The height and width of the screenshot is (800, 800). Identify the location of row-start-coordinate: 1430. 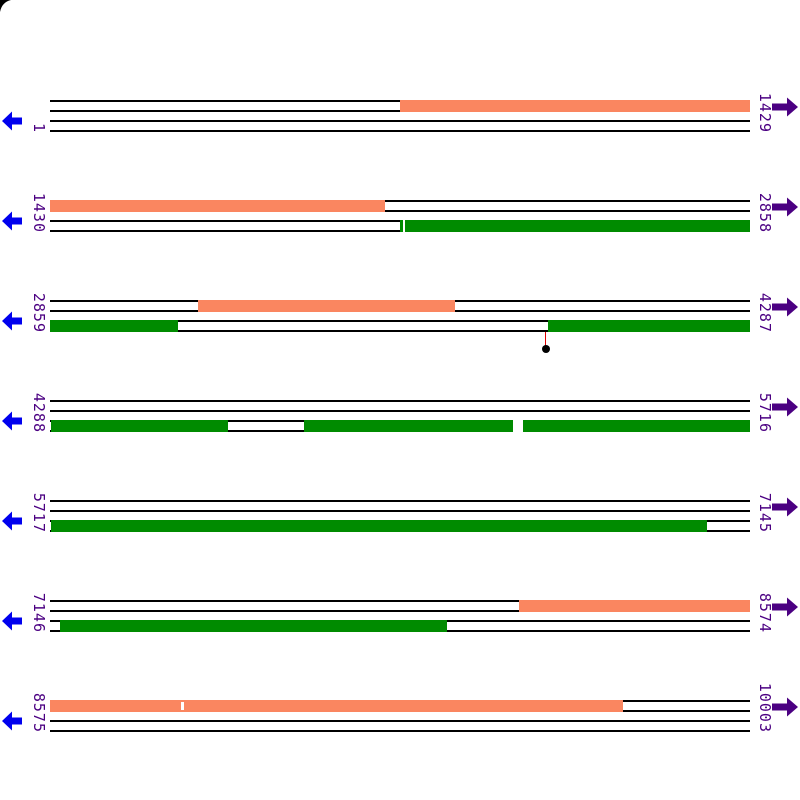
(39, 212).